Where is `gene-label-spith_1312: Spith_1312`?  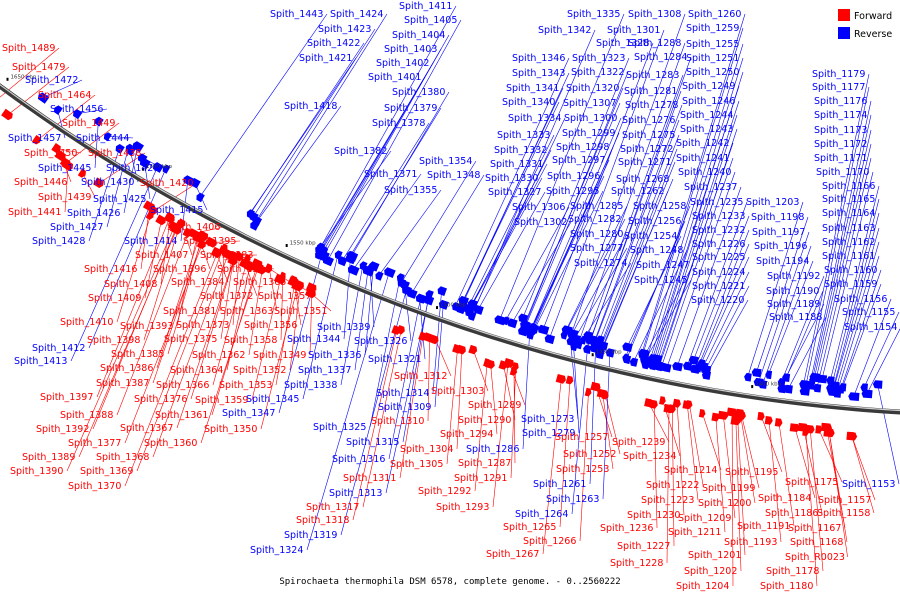 gene-label-spith_1312: Spith_1312 is located at coordinates (420, 376).